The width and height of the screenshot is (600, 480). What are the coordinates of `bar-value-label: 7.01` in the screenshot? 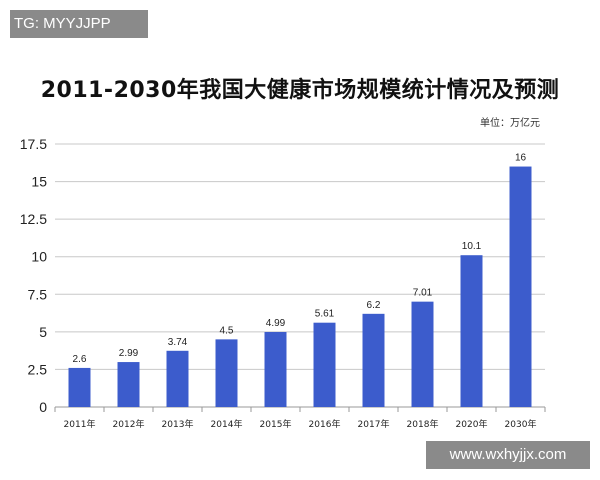 It's located at (423, 293).